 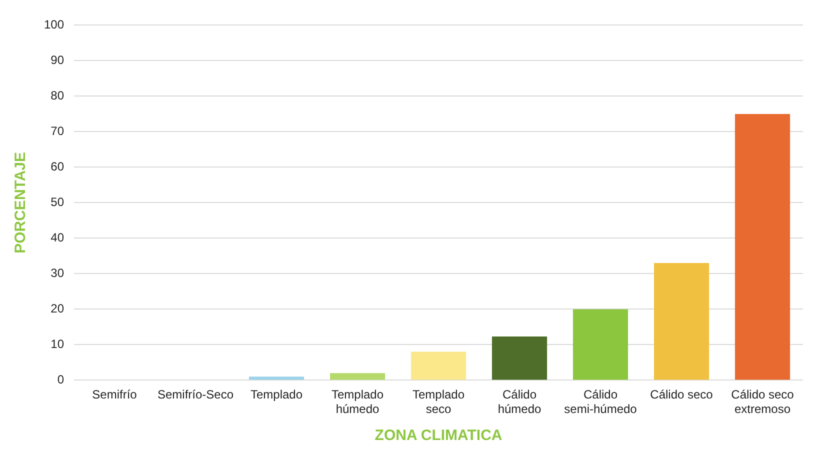 What do you see at coordinates (196, 395) in the screenshot?
I see `x-tick-label: Semifrío-Seco` at bounding box center [196, 395].